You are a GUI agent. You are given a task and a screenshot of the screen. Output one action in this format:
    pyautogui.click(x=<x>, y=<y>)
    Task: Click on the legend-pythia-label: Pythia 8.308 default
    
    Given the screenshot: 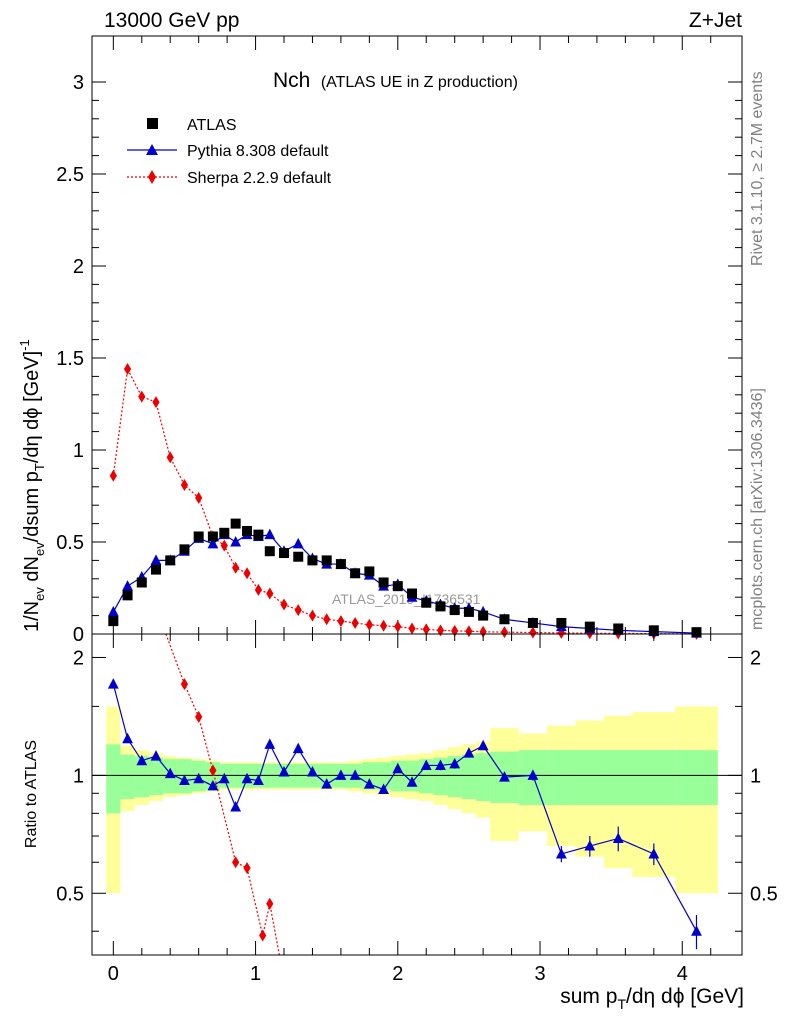 What is the action you would take?
    pyautogui.click(x=258, y=151)
    